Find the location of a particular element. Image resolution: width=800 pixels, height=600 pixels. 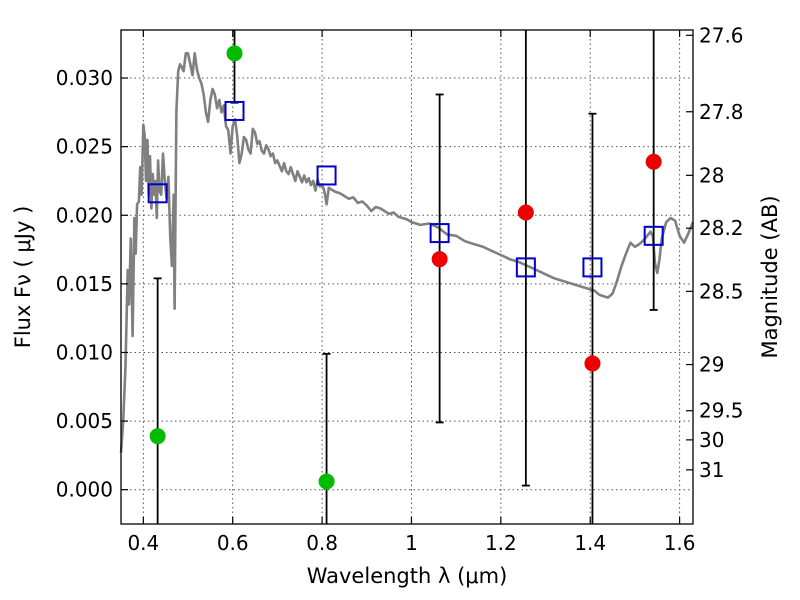

y2-tick-label: 27.6 is located at coordinates (721, 35).